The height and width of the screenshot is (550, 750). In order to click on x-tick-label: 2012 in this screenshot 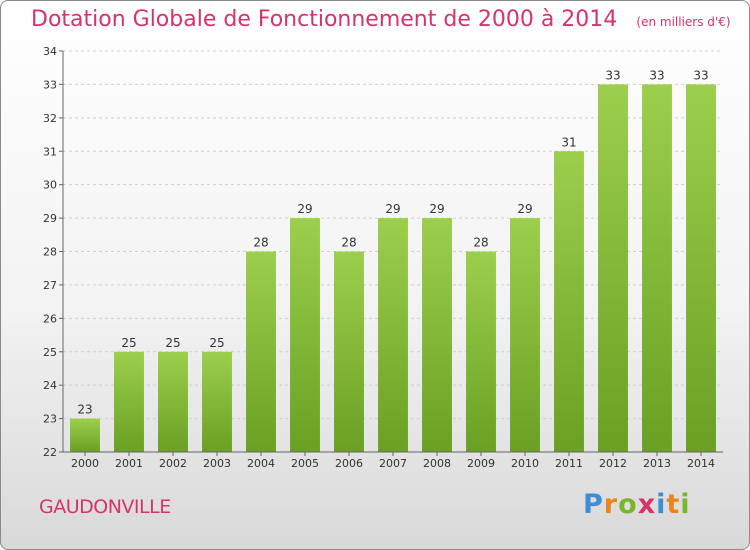, I will do `click(613, 463)`.